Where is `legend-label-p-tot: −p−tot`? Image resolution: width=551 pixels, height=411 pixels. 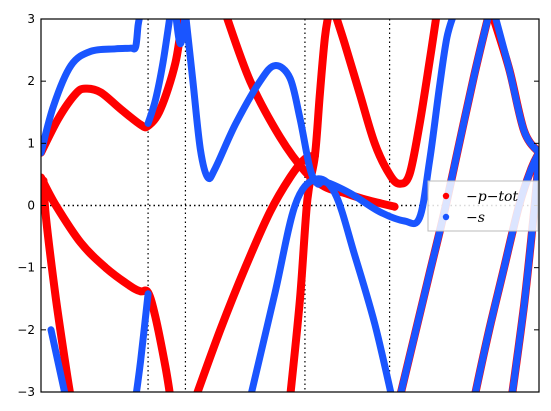
legend-label-p-tot: −p−tot is located at coordinates (492, 197).